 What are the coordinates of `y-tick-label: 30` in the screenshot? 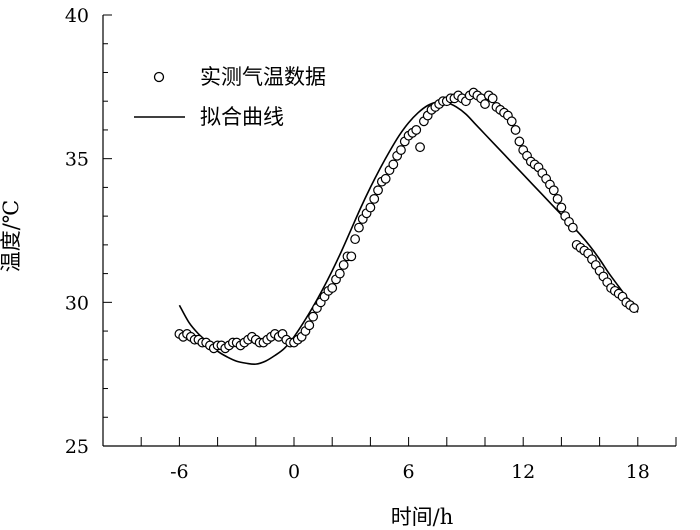 It's located at (77, 303).